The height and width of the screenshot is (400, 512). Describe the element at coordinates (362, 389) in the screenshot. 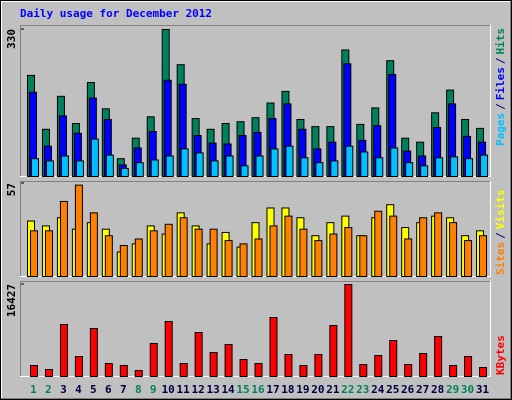

I see `x-tick-label: 23` at that location.